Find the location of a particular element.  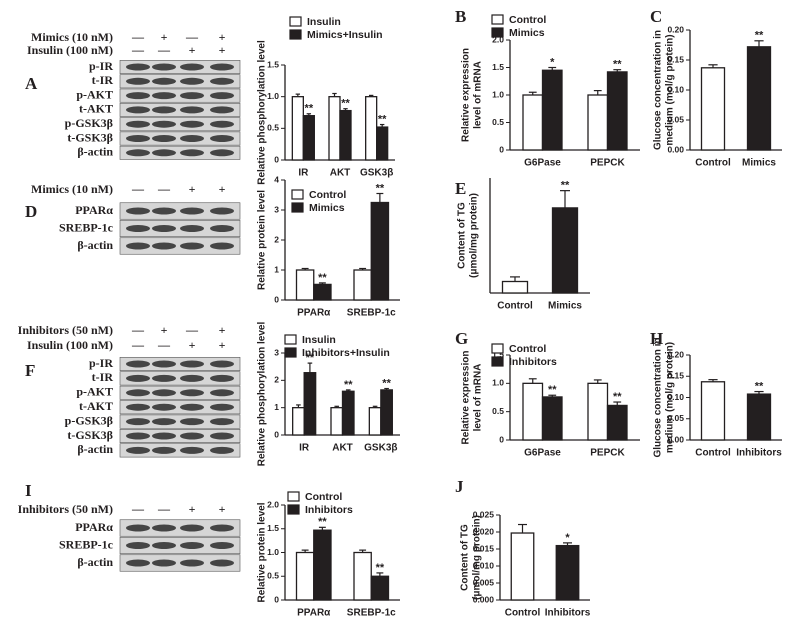

panel-letter: B is located at coordinates (460, 16).